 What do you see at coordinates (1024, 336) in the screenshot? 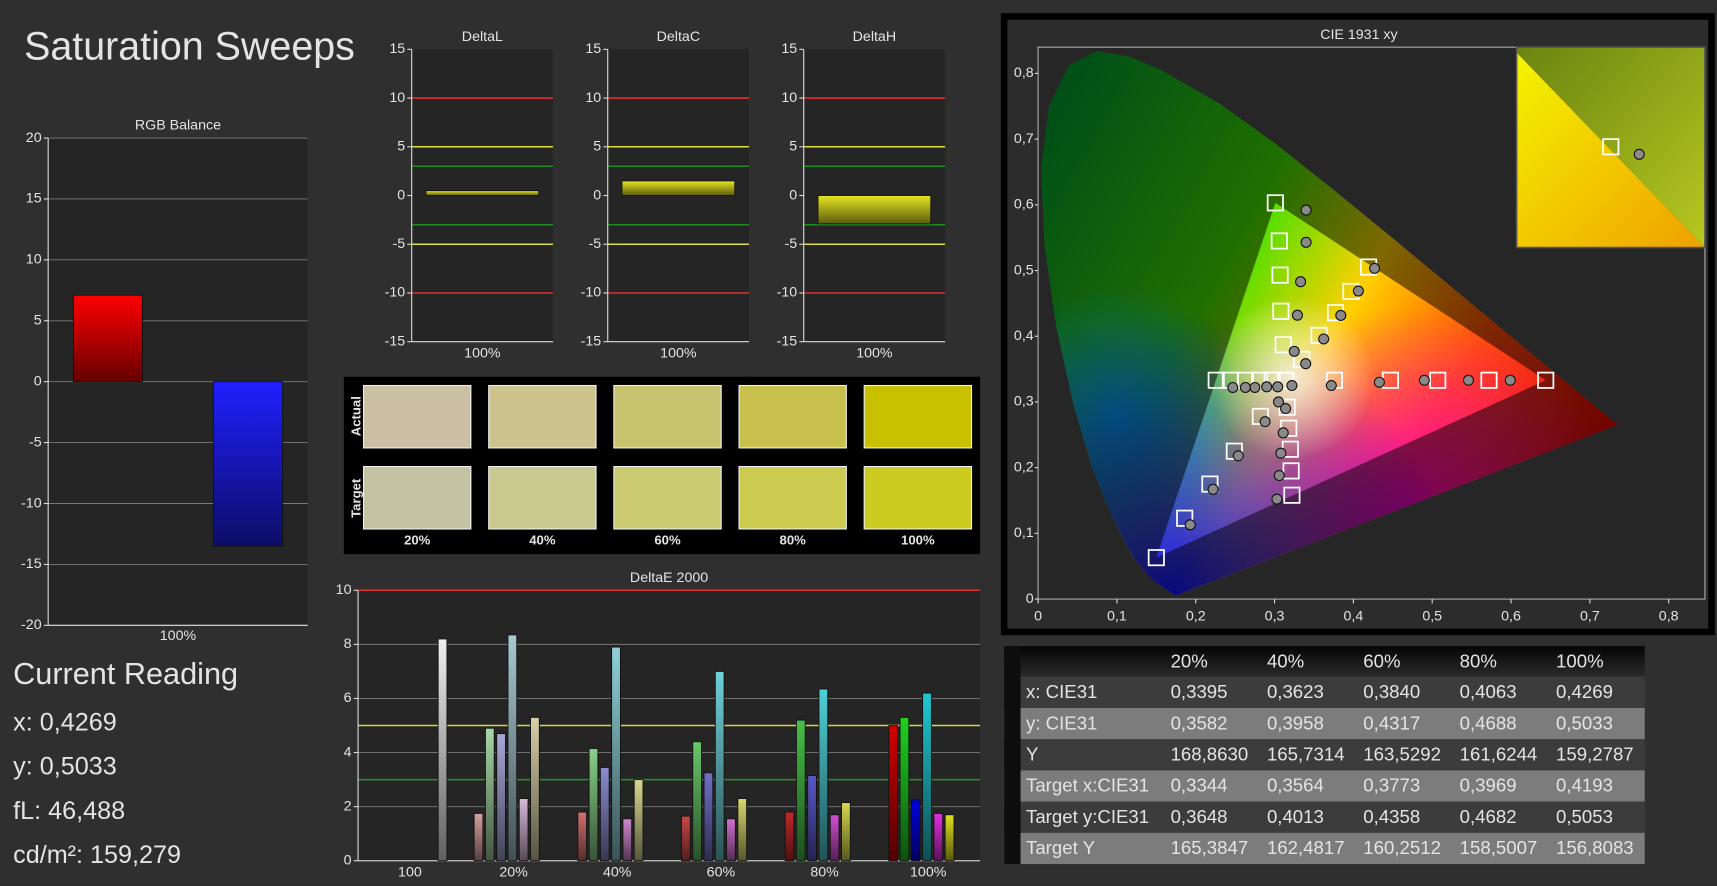
I see `y-tick-label: 0,4` at bounding box center [1024, 336].